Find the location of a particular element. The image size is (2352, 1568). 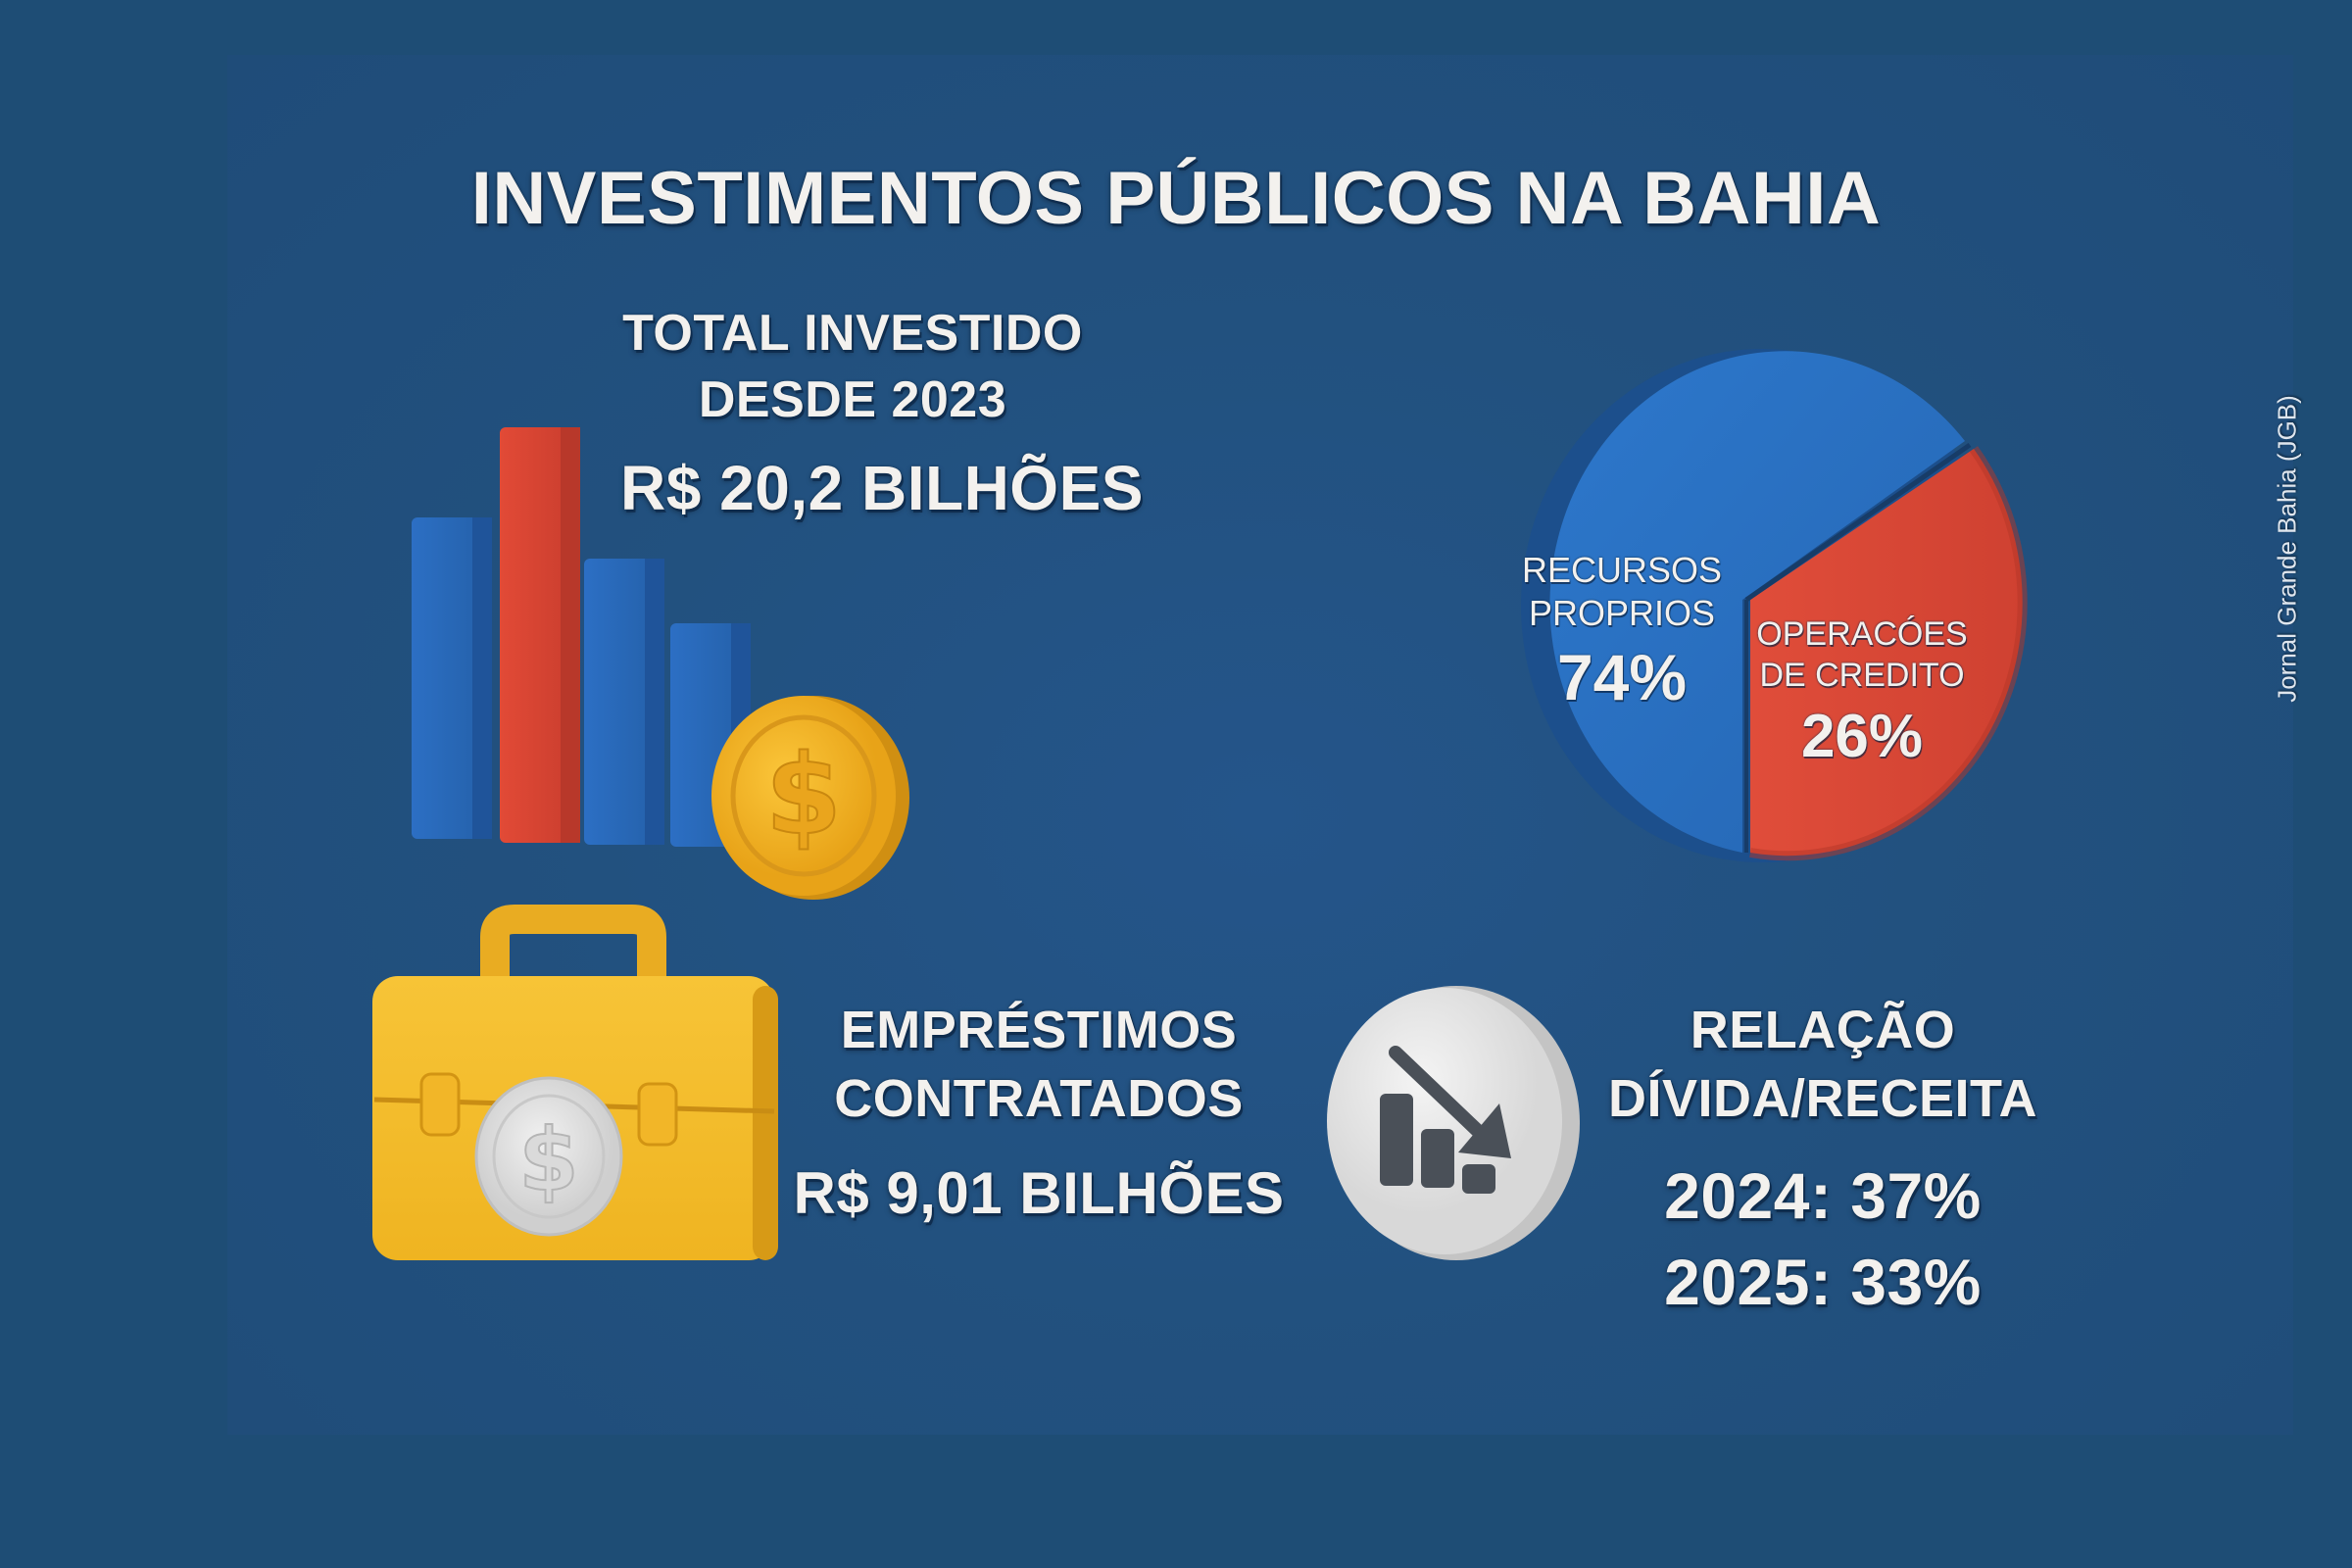

pie-slice-operacoes-credito is located at coordinates (1886, 653).